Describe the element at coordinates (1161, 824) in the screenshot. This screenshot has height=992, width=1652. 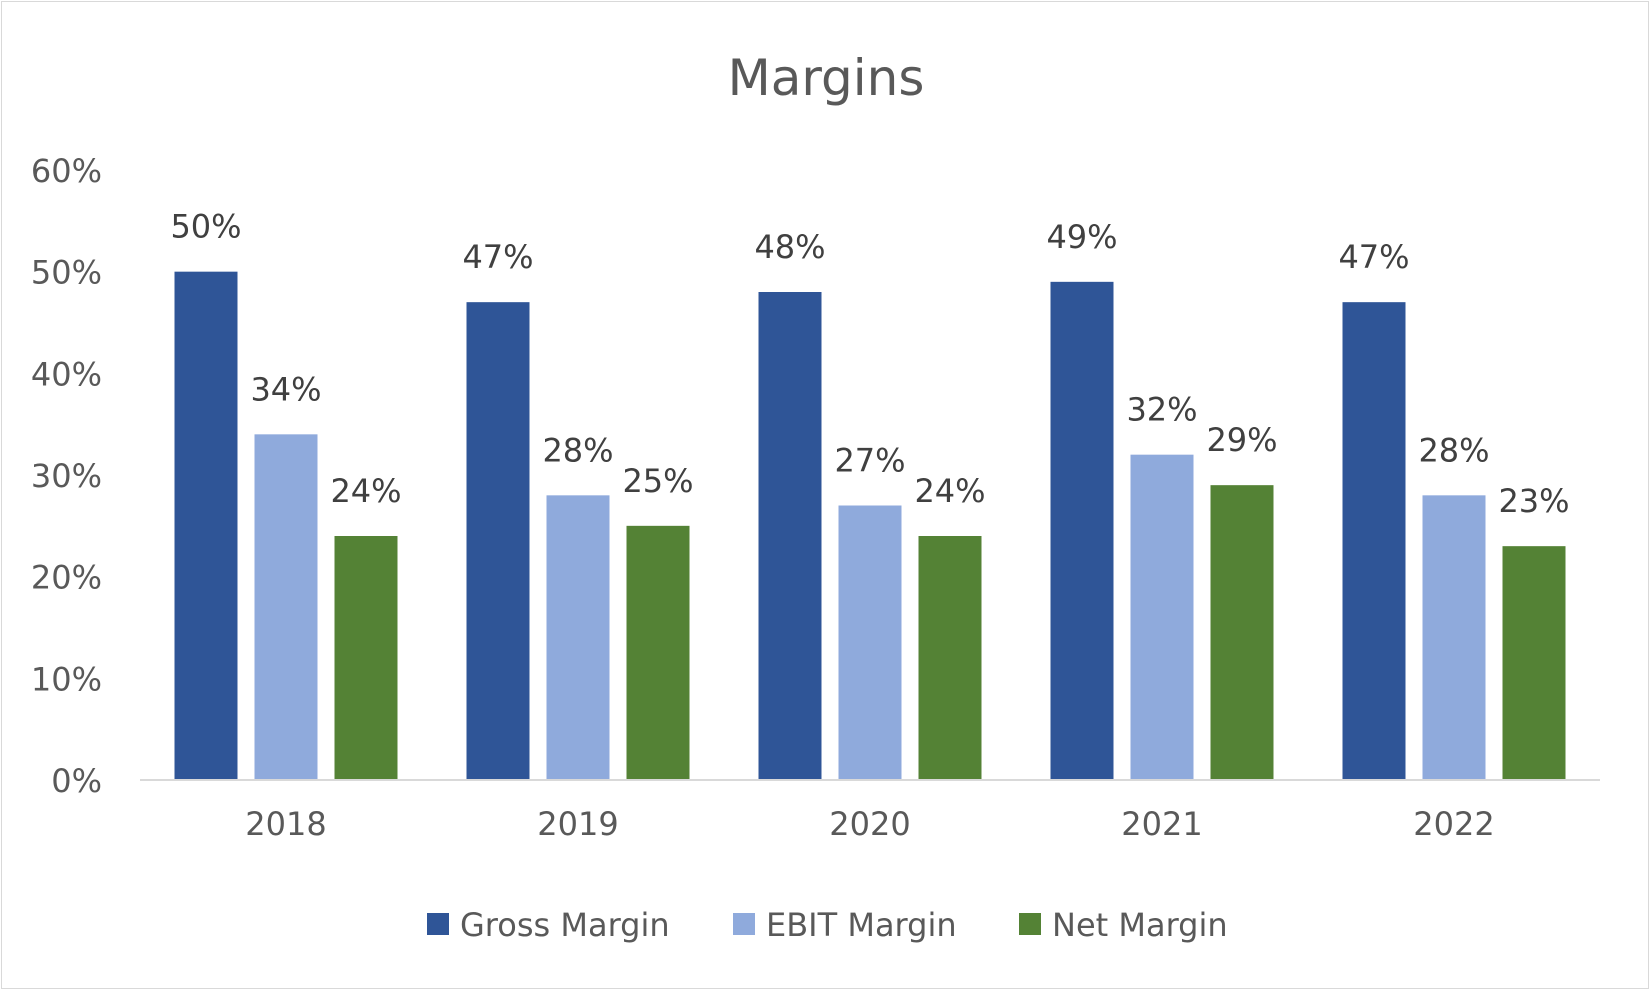
I see `x-tick-label: 2021` at that location.